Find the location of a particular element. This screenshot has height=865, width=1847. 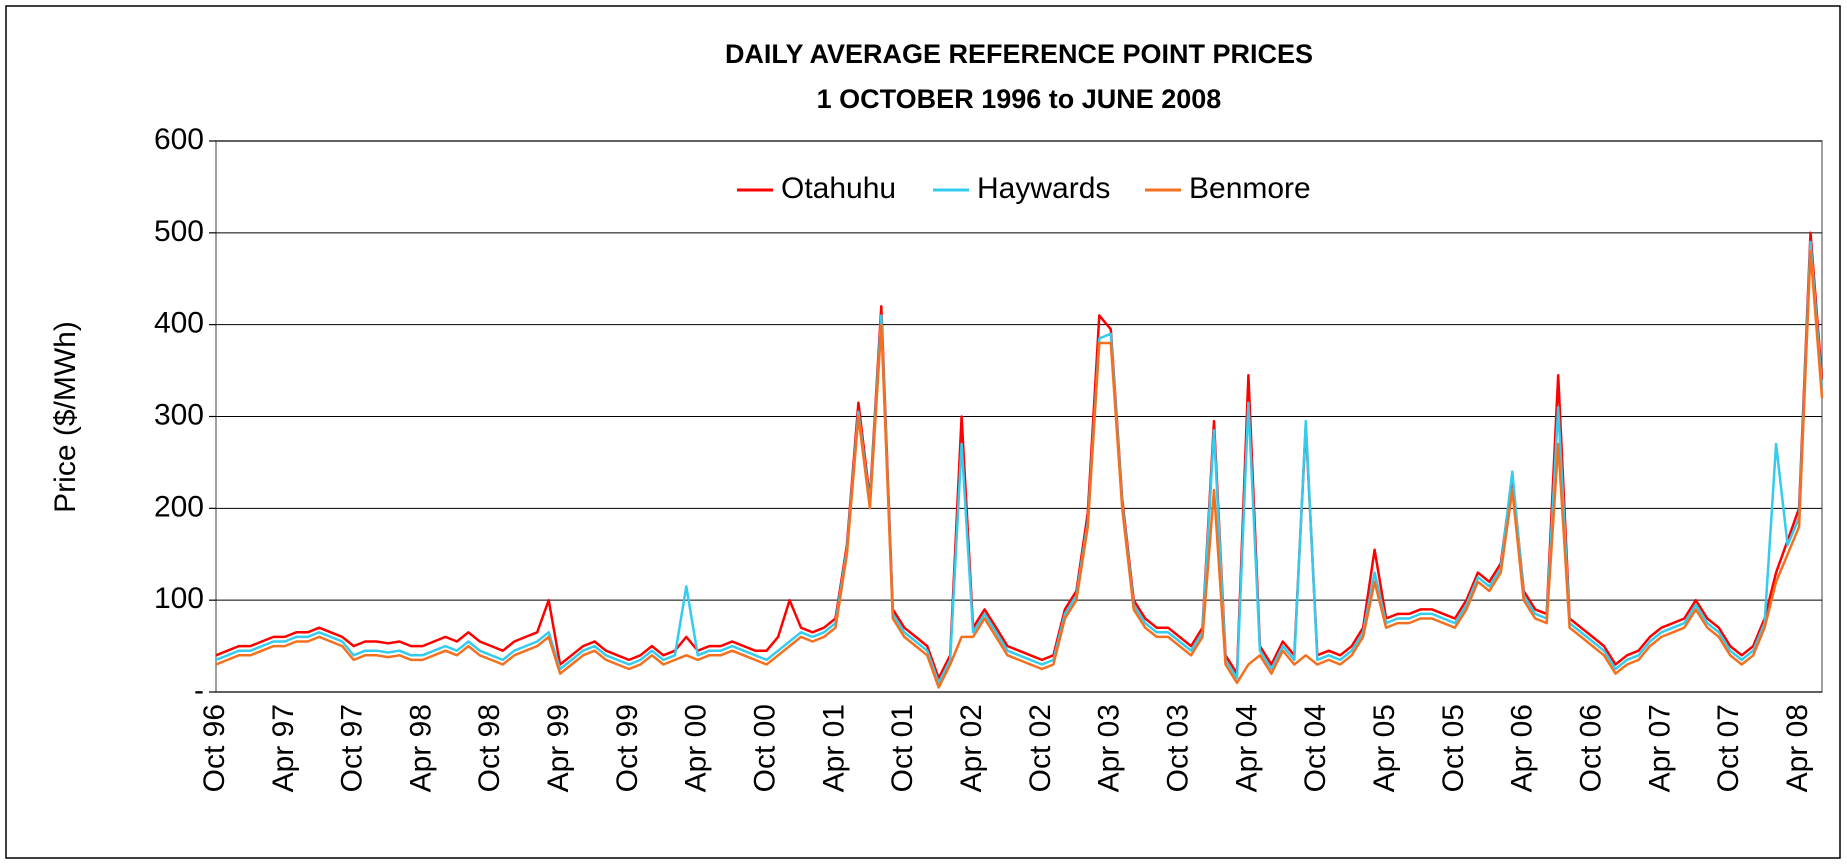

x-tick-label: Oct 06 is located at coordinates (1590, 748).